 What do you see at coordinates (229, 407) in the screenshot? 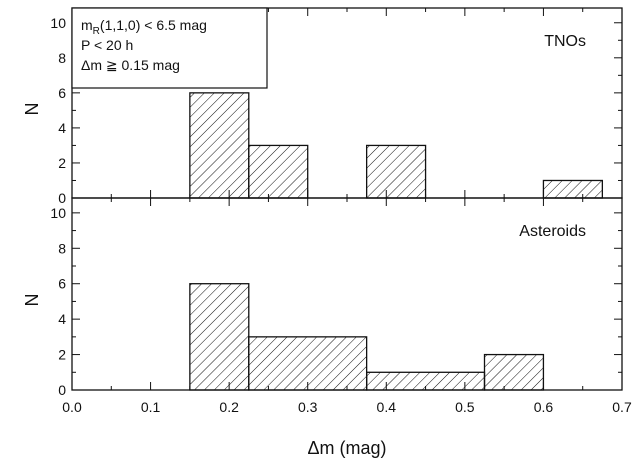
I see `x-tick-label: 0.2` at bounding box center [229, 407].